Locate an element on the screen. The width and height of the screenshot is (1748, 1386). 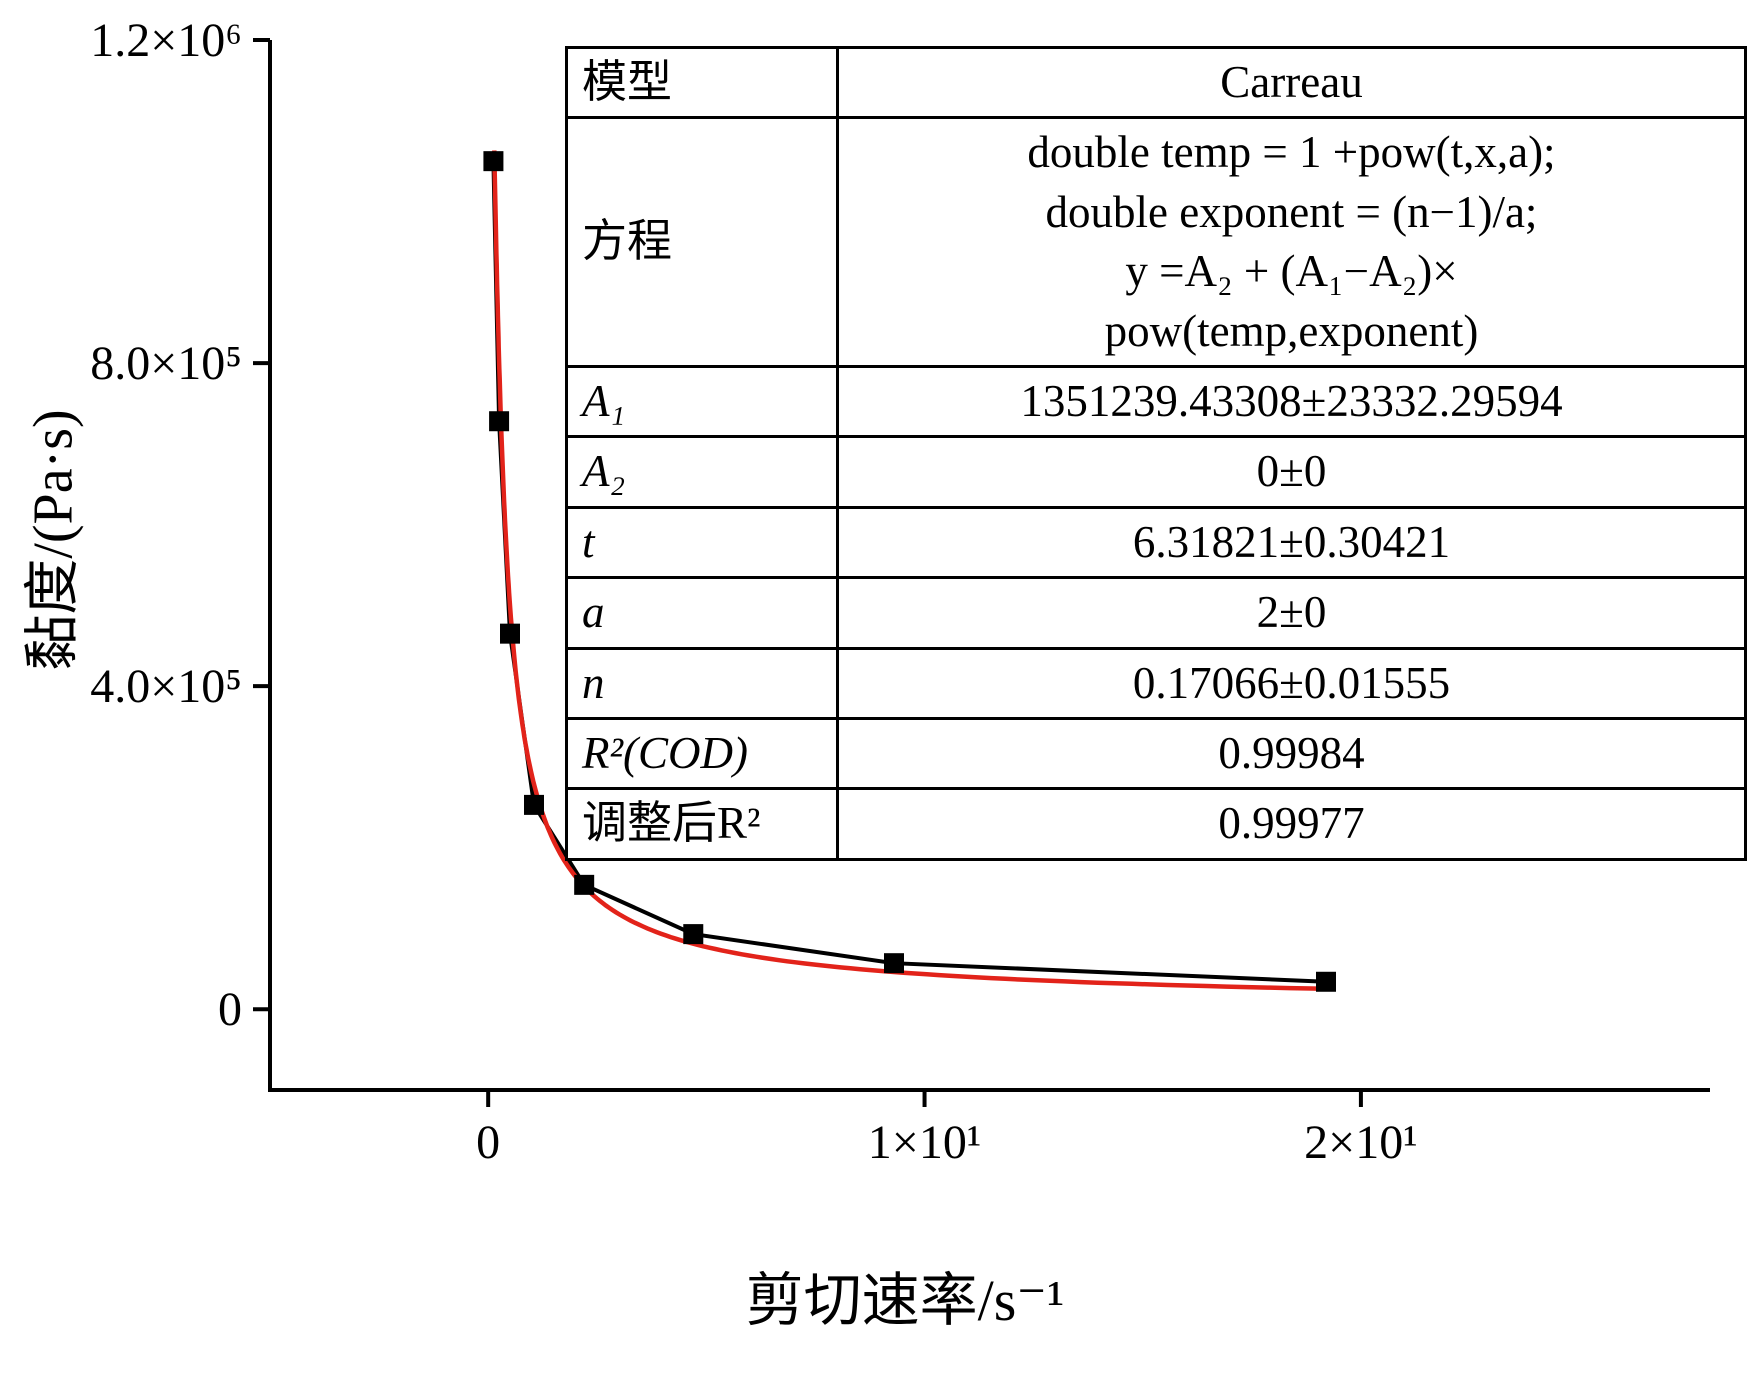
equation-line: double temp = 1 +pow(t,x,a); is located at coordinates (1291, 152).